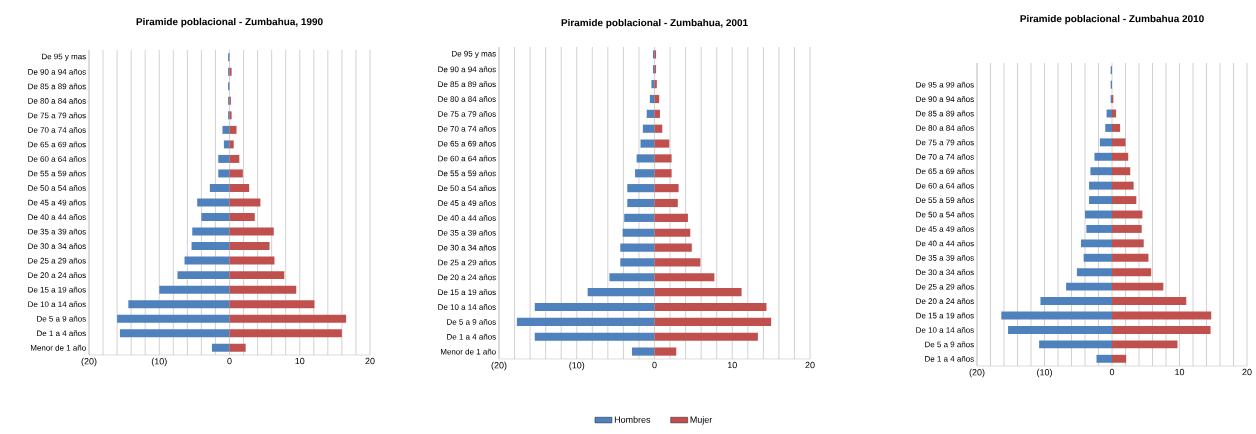 The height and width of the screenshot is (434, 1256). I want to click on chart-title: Piramide poblacional - Zumbahua, 2001, so click(654, 23).